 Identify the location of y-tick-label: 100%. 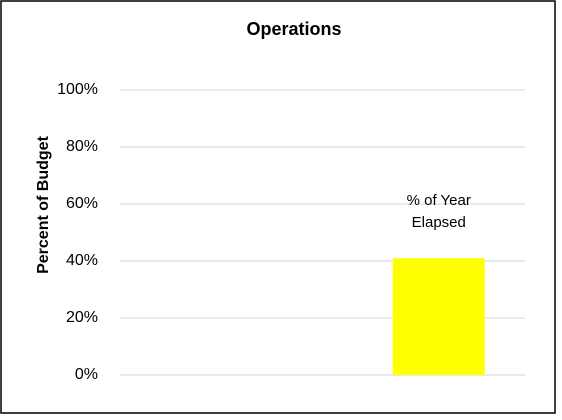
(77, 89).